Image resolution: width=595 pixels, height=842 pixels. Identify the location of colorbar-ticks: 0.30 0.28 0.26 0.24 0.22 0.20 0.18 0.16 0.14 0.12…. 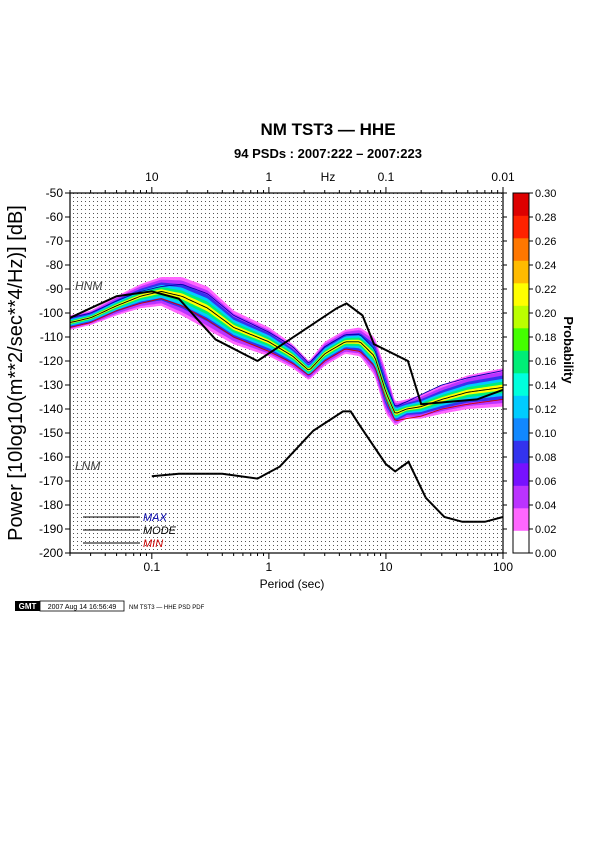
(542, 374).